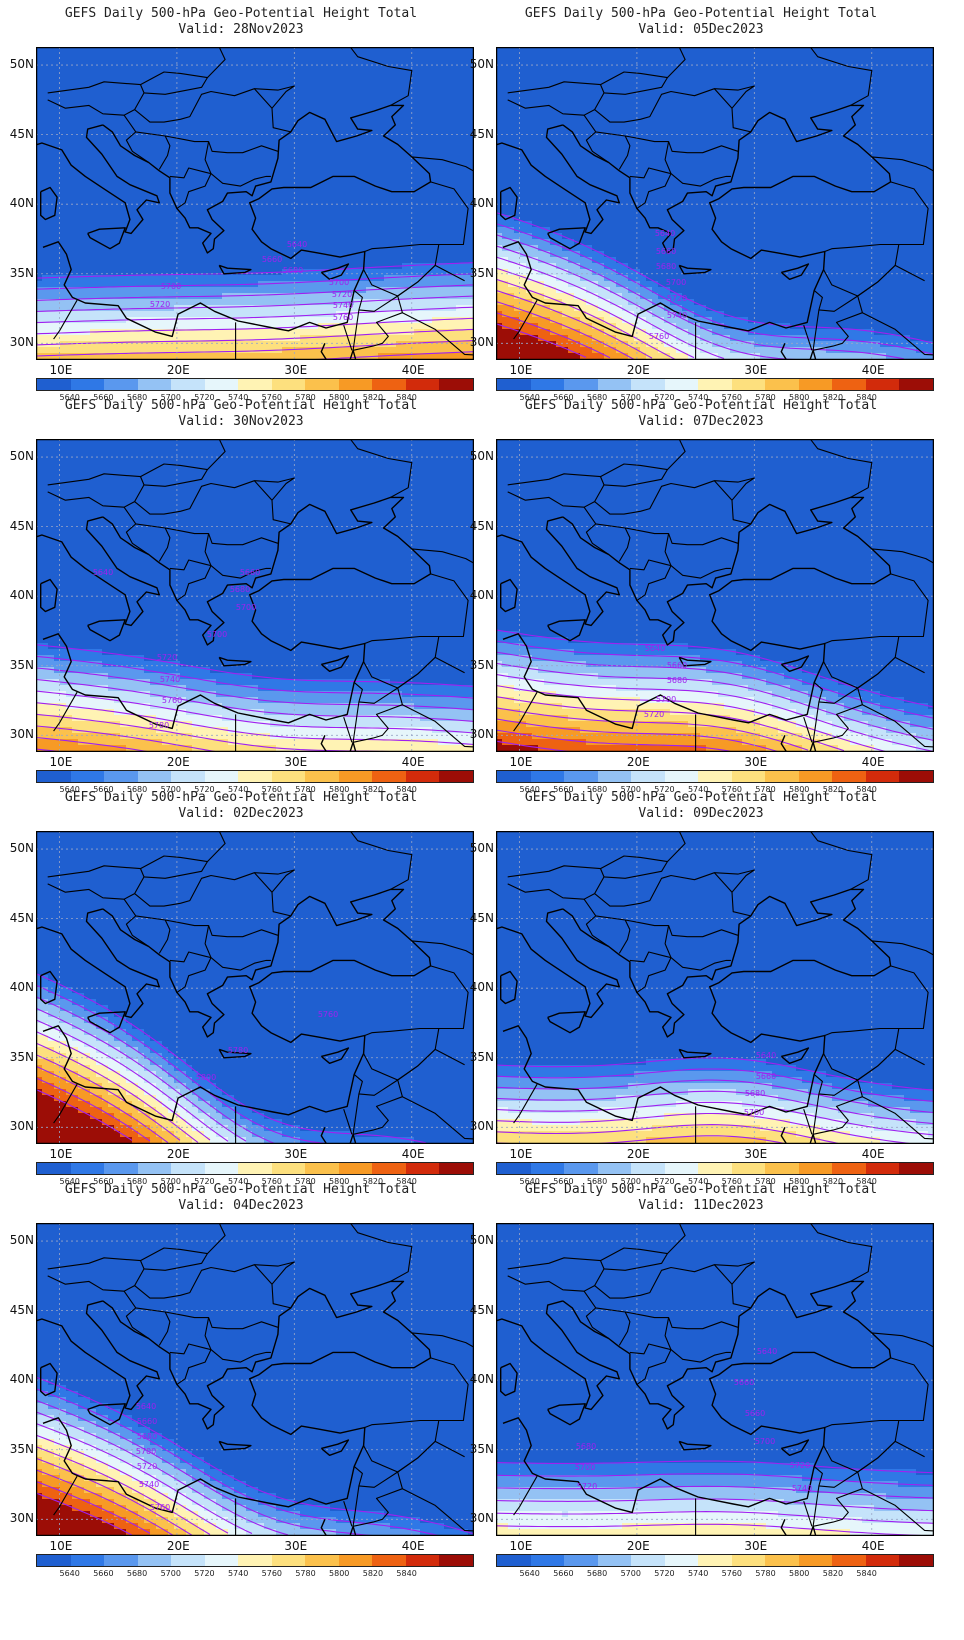 The image size is (964, 1640). Describe the element at coordinates (137, 789) in the screenshot. I see `colorbar-label: 5680` at that location.